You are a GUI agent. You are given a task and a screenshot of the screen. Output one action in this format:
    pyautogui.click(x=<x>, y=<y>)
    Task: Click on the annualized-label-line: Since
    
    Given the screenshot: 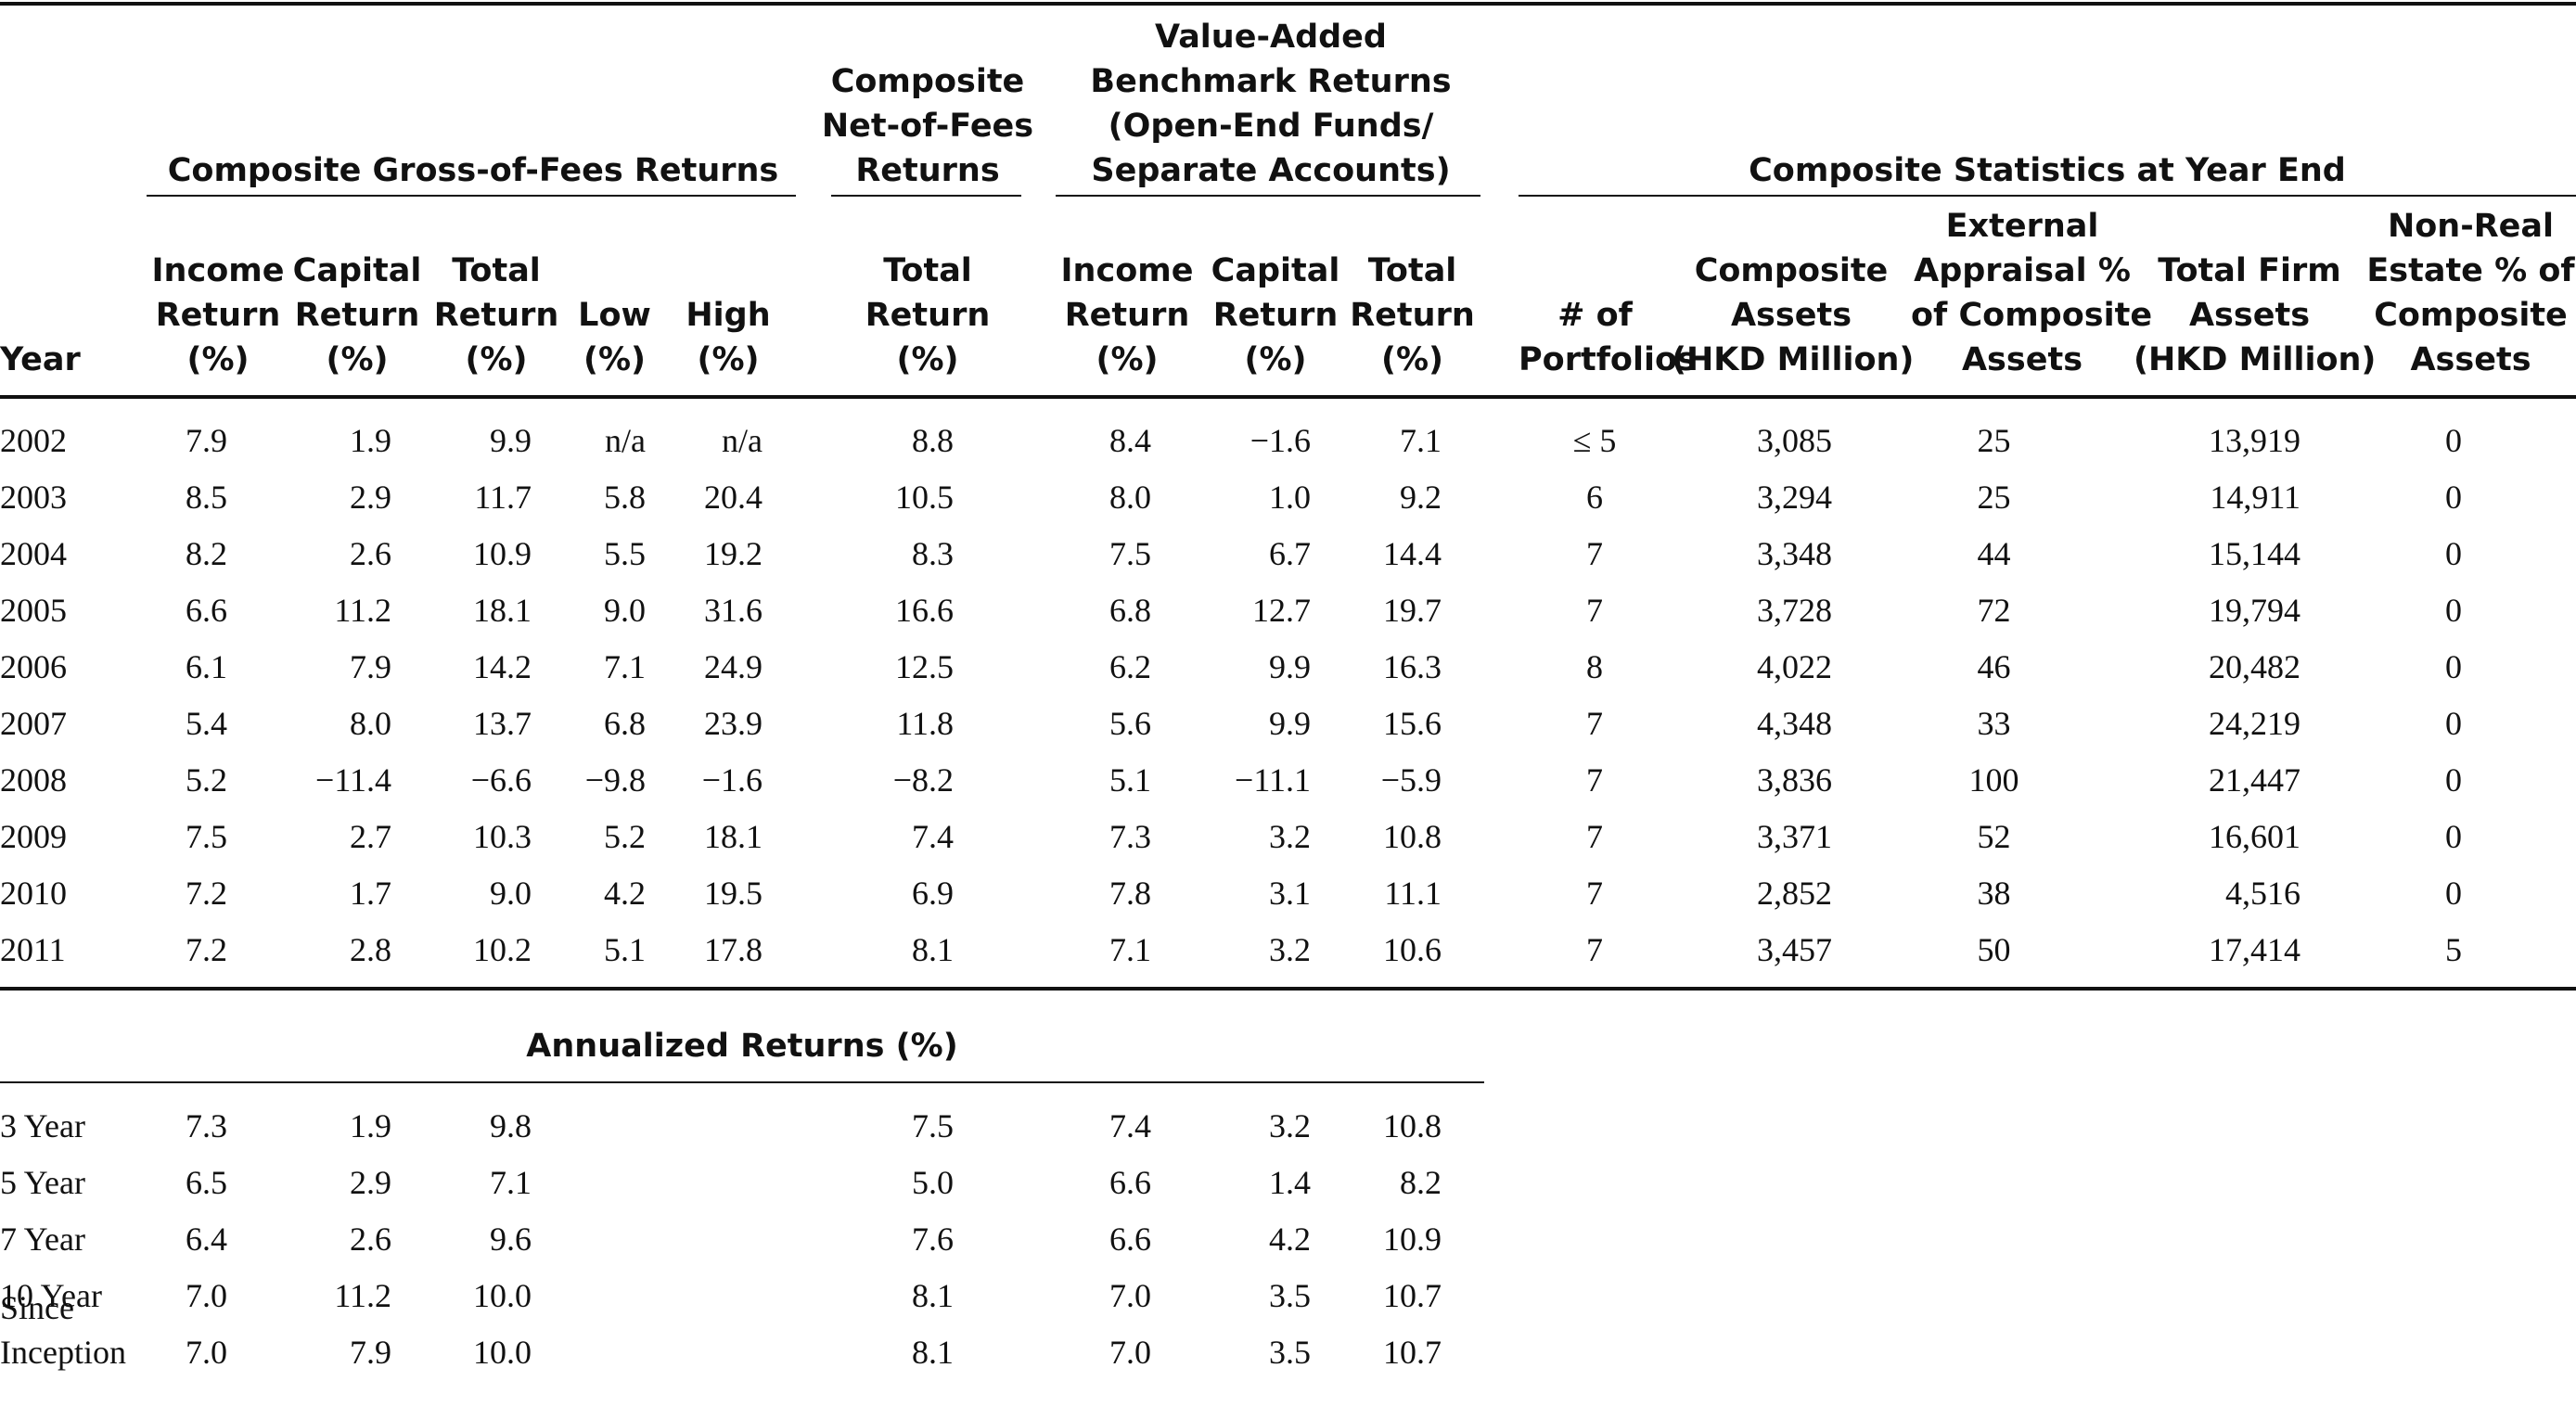 What is the action you would take?
    pyautogui.click(x=37, y=1307)
    